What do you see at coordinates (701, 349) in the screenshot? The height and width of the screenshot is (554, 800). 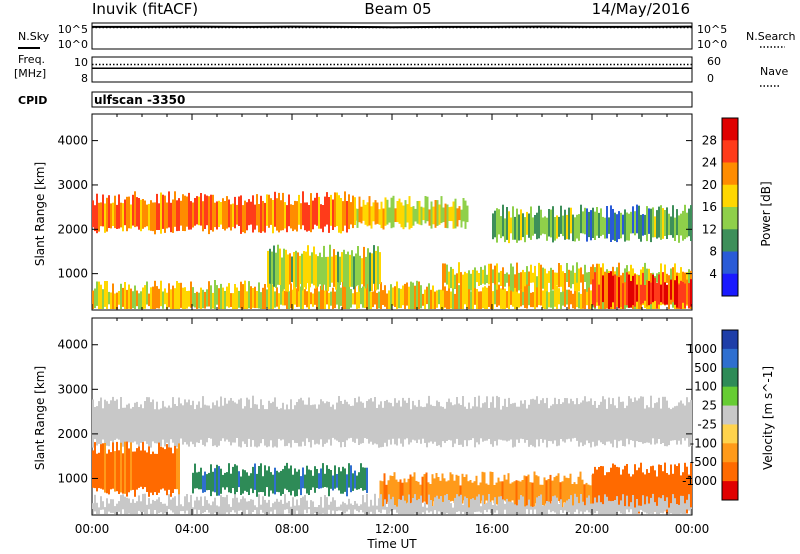 I see `velocity-colorbar-tick: 1000` at bounding box center [701, 349].